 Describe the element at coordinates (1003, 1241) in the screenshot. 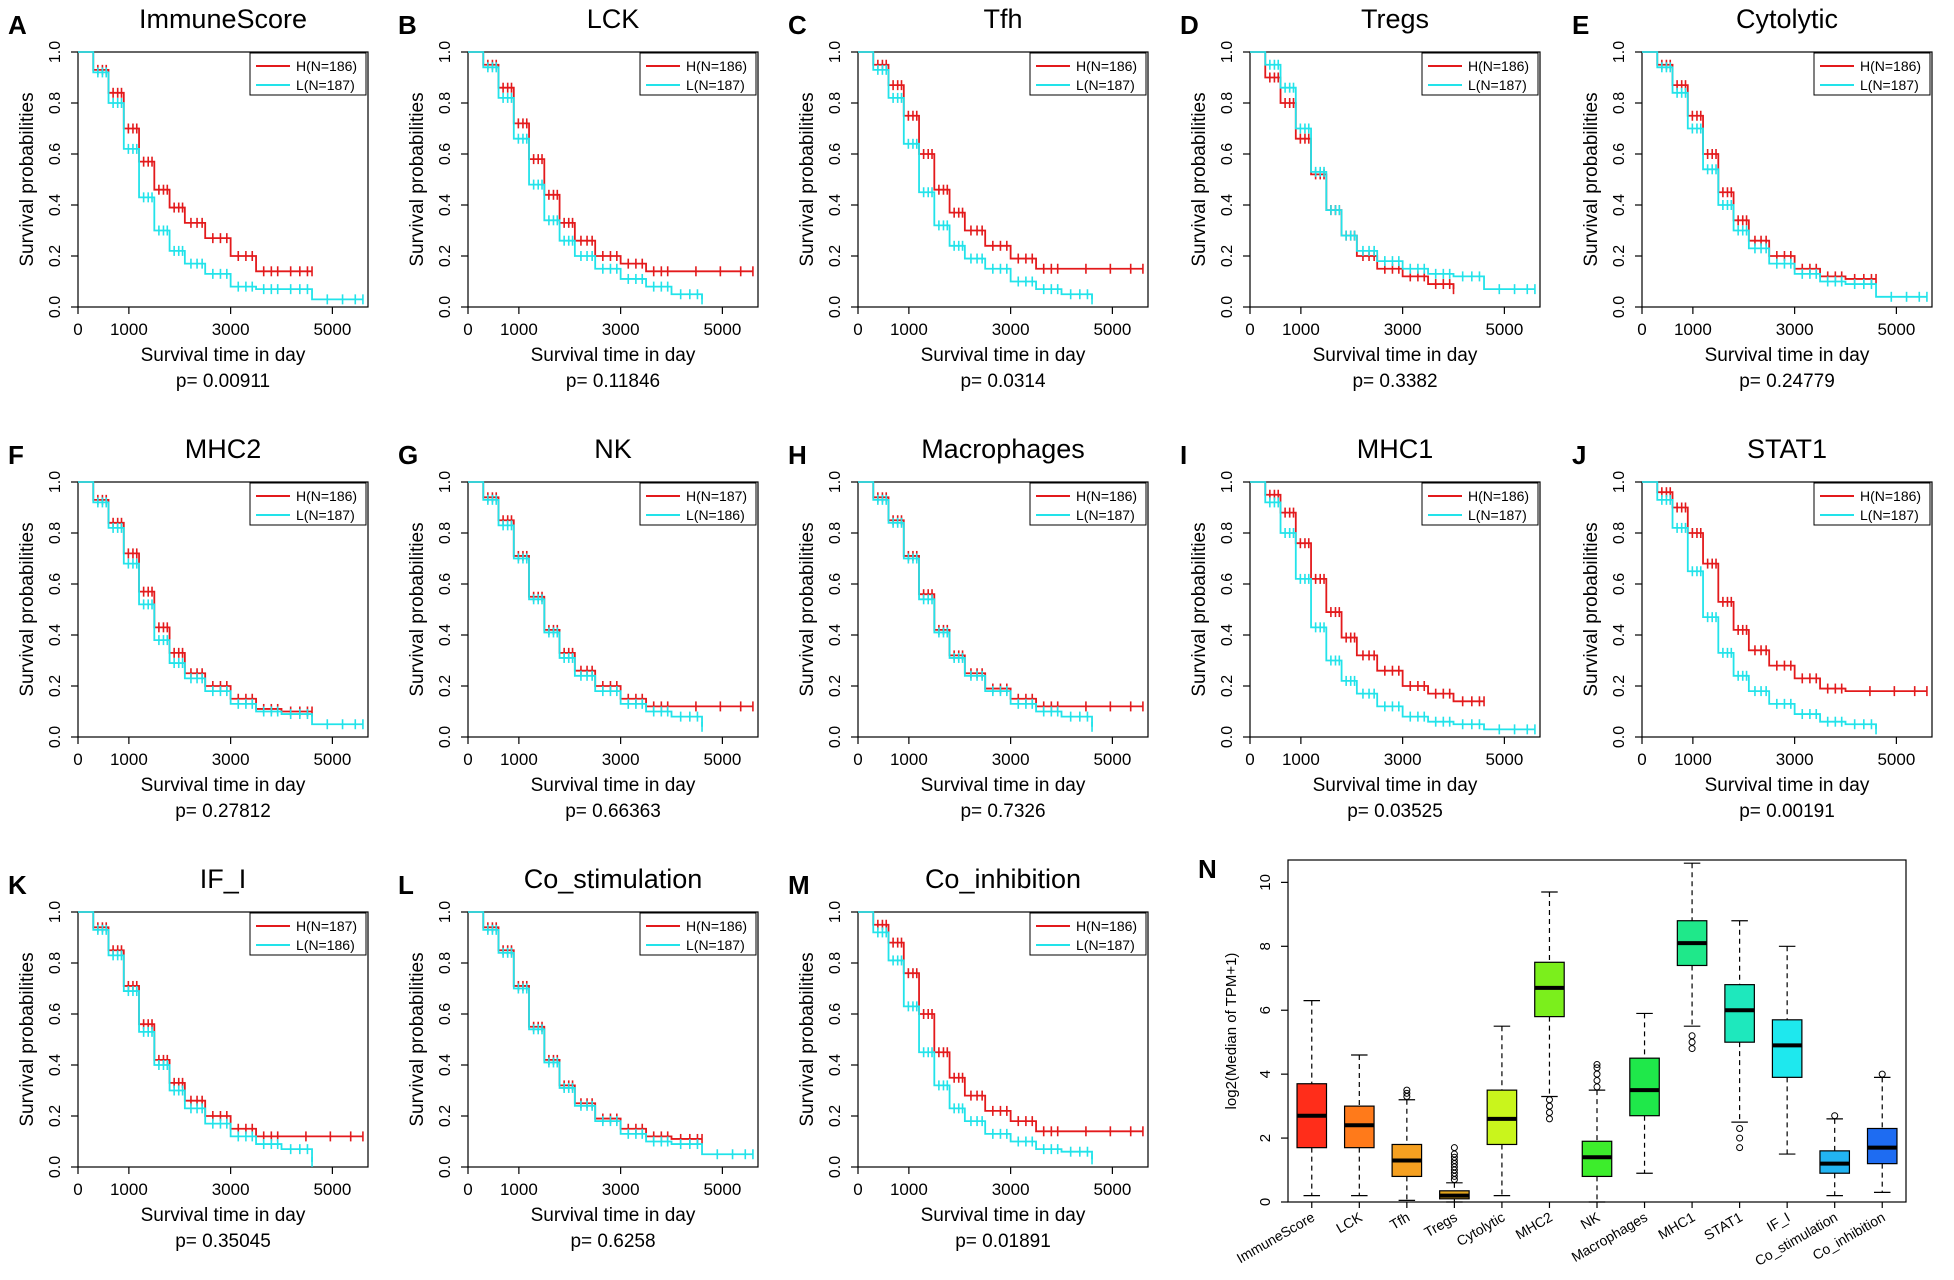

I see `p-value-label: p= 0.01891` at that location.